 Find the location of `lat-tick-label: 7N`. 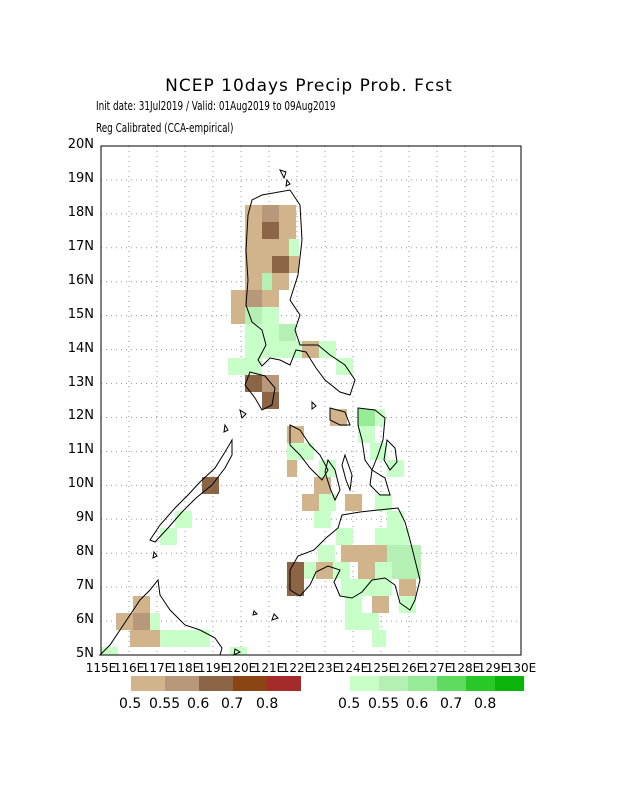

lat-tick-label: 7N is located at coordinates (85, 586).